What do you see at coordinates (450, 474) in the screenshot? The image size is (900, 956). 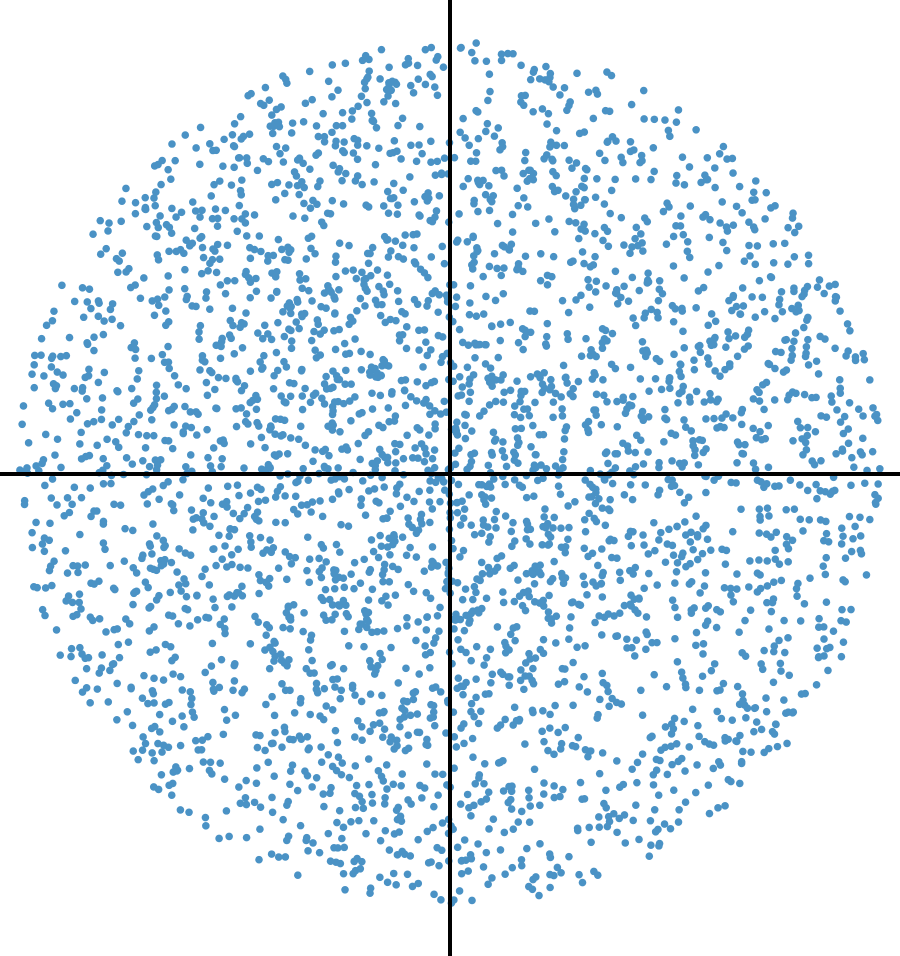 I see `x-axis-line` at bounding box center [450, 474].